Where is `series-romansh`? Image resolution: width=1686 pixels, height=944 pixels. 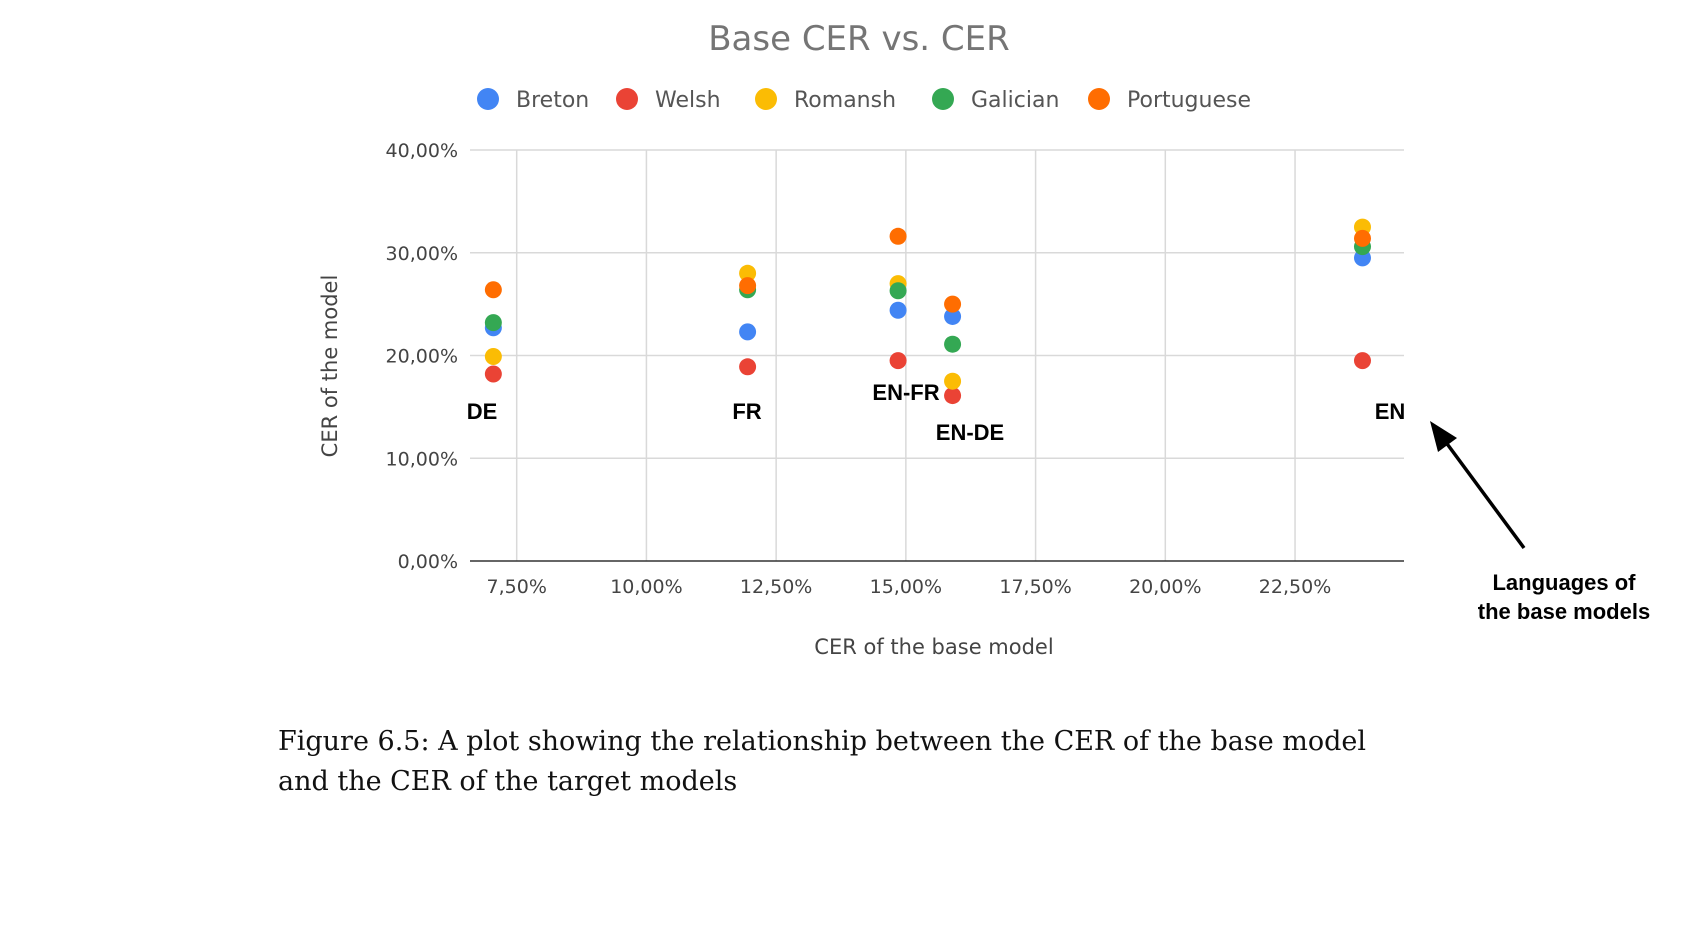 series-romansh is located at coordinates (927, 304).